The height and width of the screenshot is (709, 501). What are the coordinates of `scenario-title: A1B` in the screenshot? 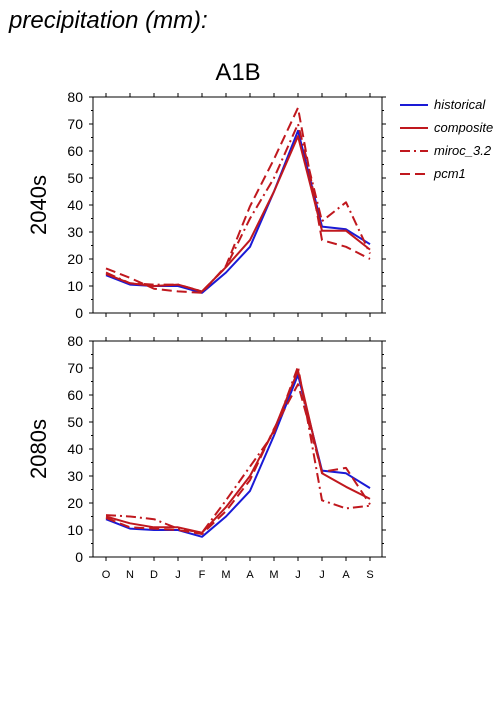 It's located at (237, 72).